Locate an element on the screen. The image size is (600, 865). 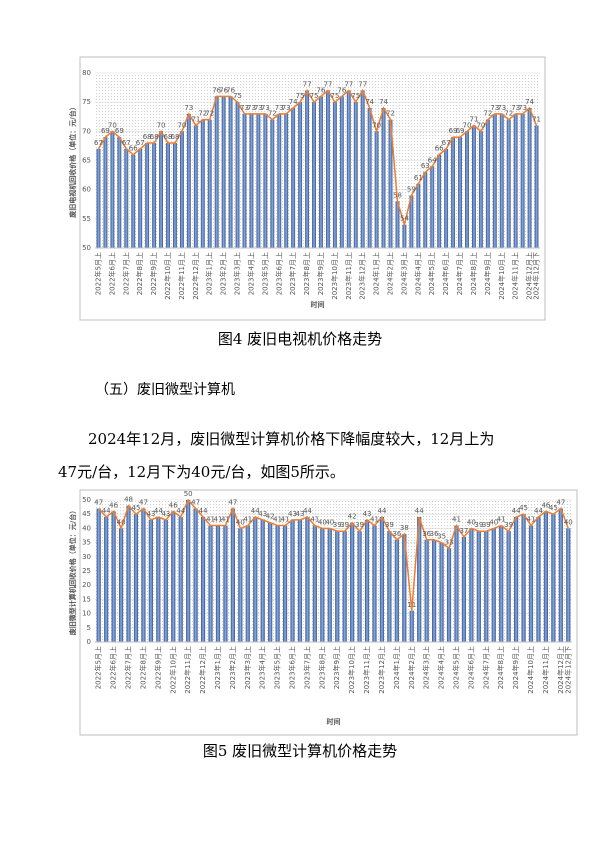
x-tick-label: 2024年9月上 is located at coordinates (487, 273).